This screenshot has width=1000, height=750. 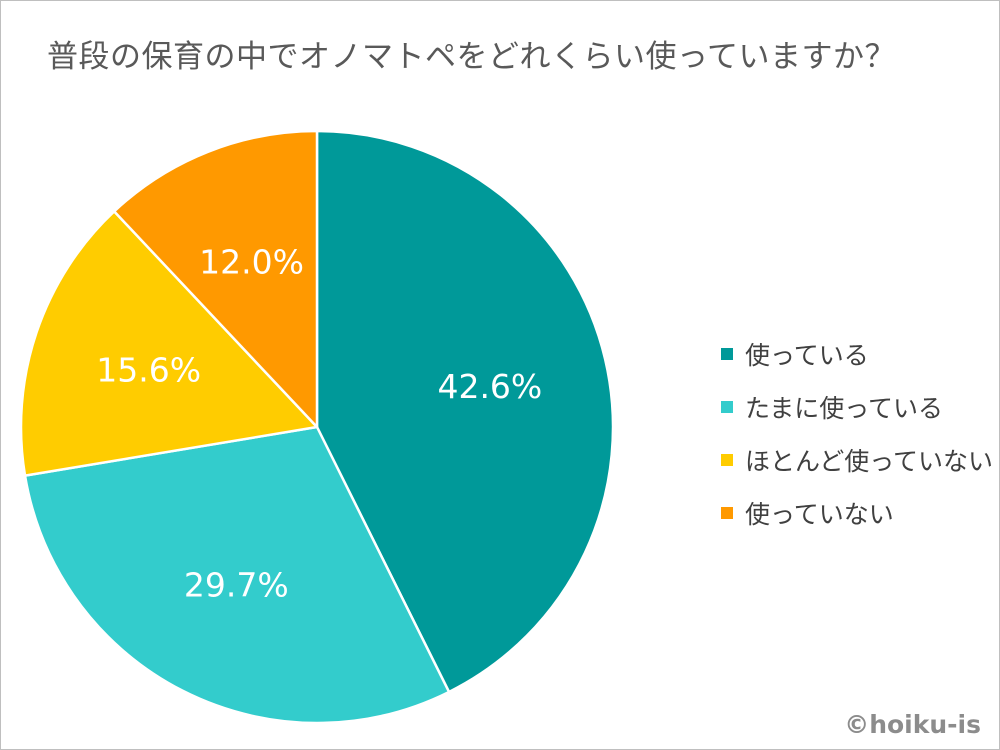 I want to click on credit-text: ©hoiku-is, so click(x=912, y=724).